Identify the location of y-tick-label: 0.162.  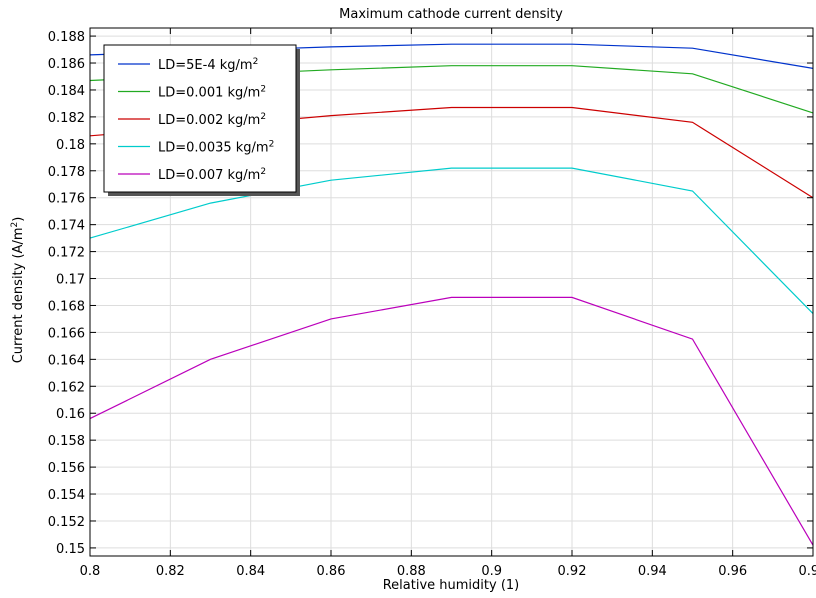
(66, 387).